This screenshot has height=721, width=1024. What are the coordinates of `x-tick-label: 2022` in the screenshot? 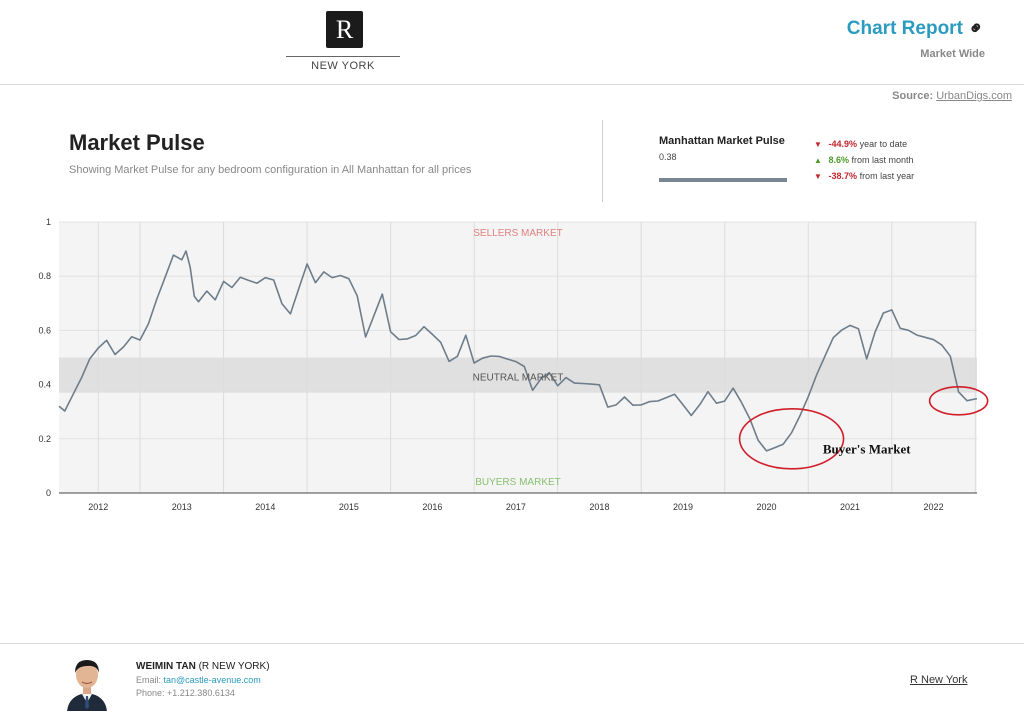 It's located at (934, 507).